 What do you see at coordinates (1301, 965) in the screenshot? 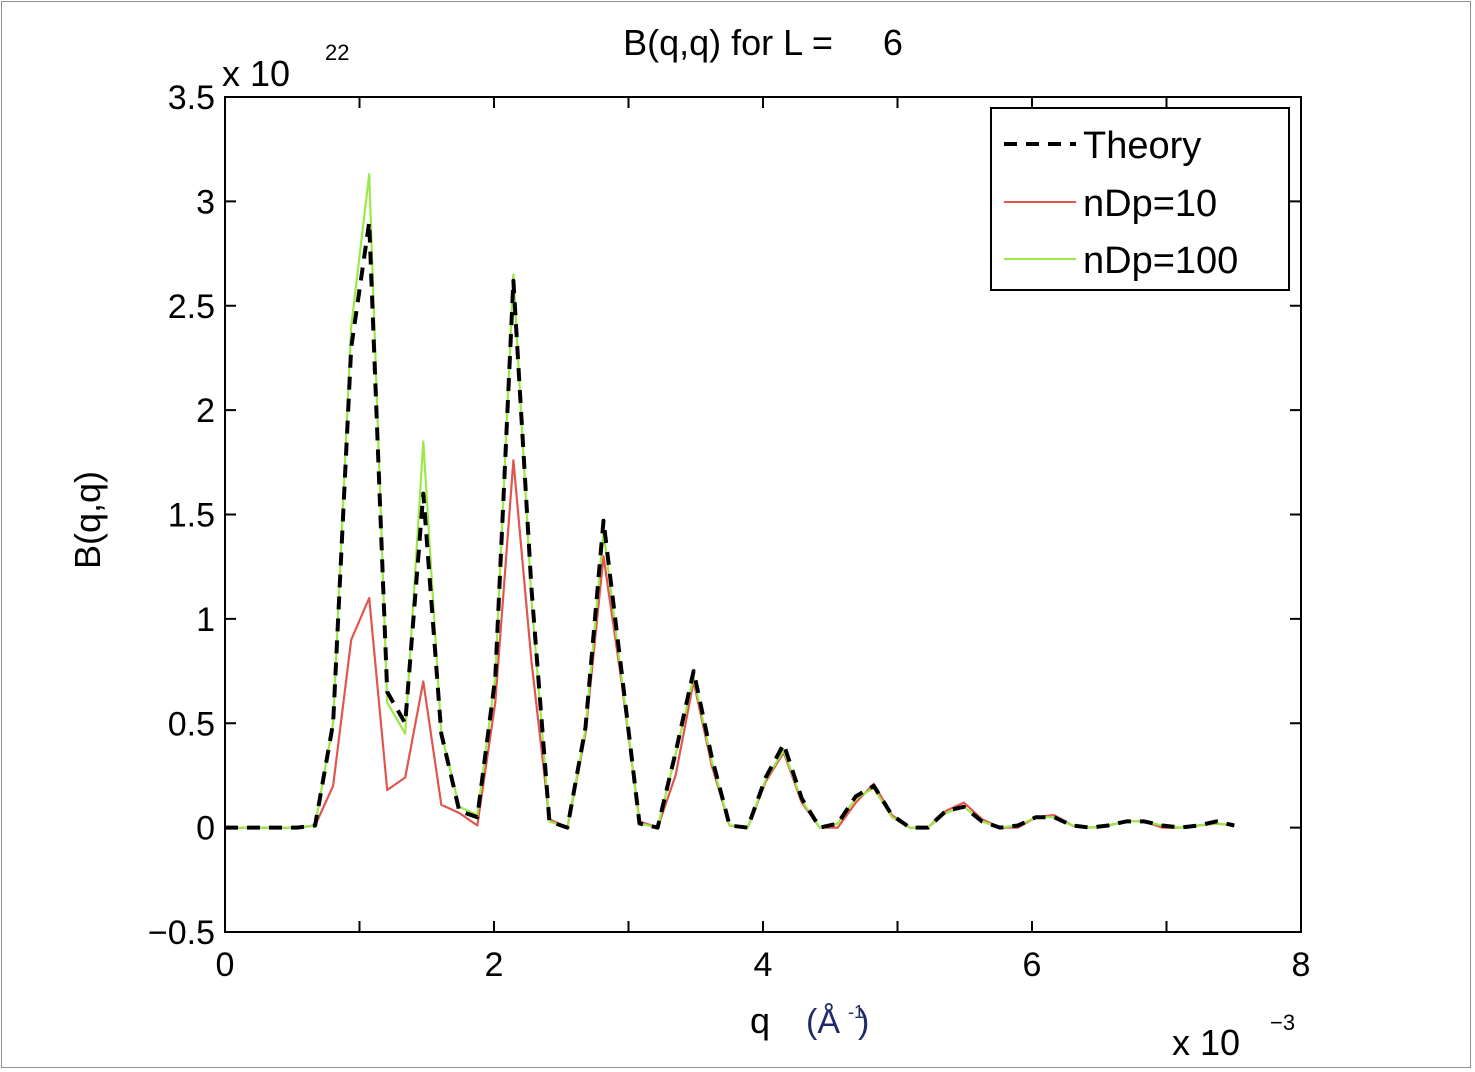
I see `x-tick-label: 8` at bounding box center [1301, 965].